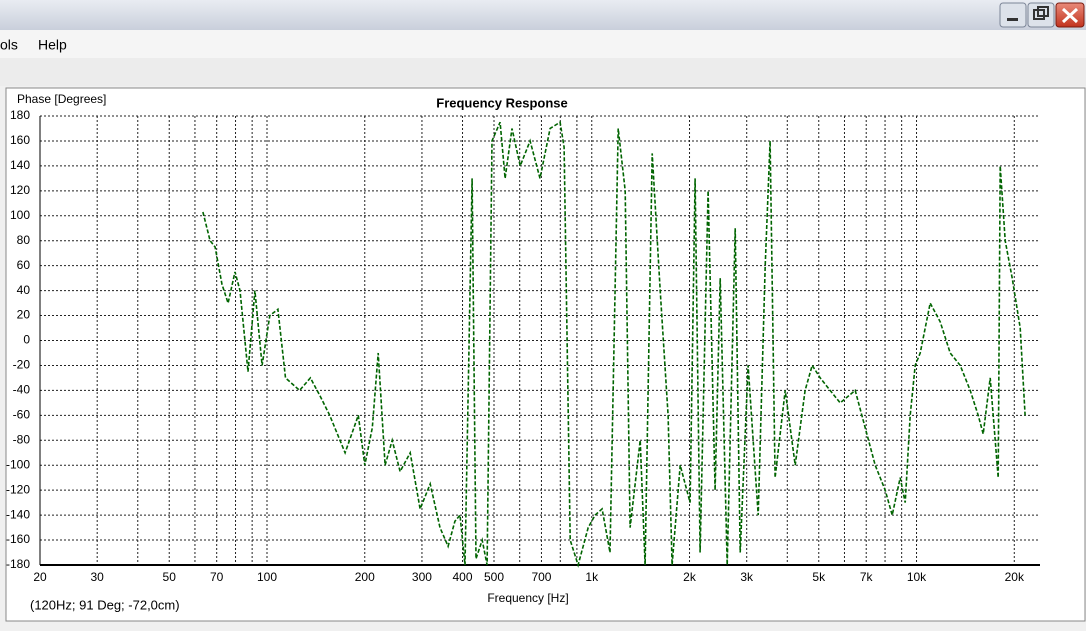 The width and height of the screenshot is (1086, 631). I want to click on x-tick-label: 5k, so click(819, 577).